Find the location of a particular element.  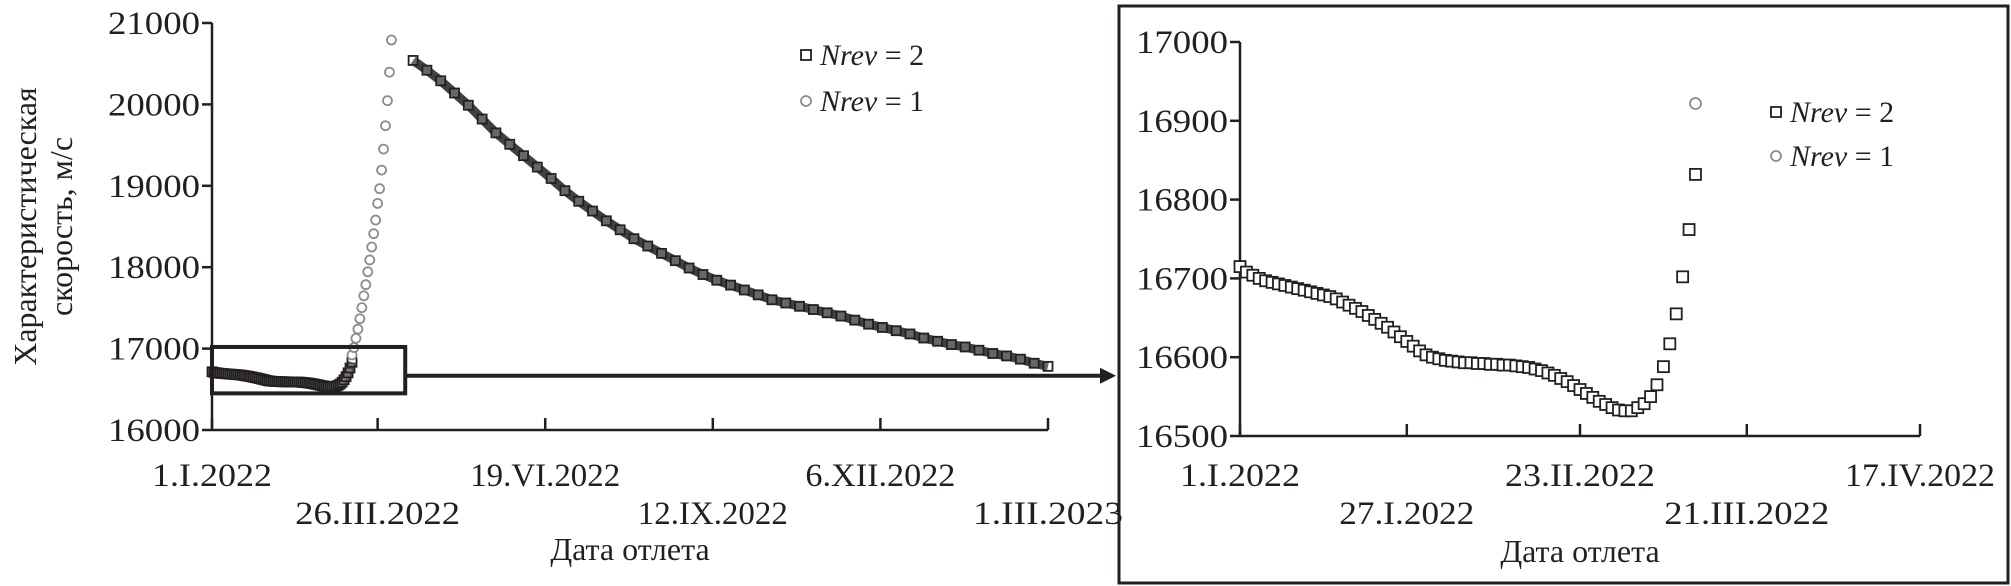

x-tick-label: 6.XII.2022 is located at coordinates (880, 476).